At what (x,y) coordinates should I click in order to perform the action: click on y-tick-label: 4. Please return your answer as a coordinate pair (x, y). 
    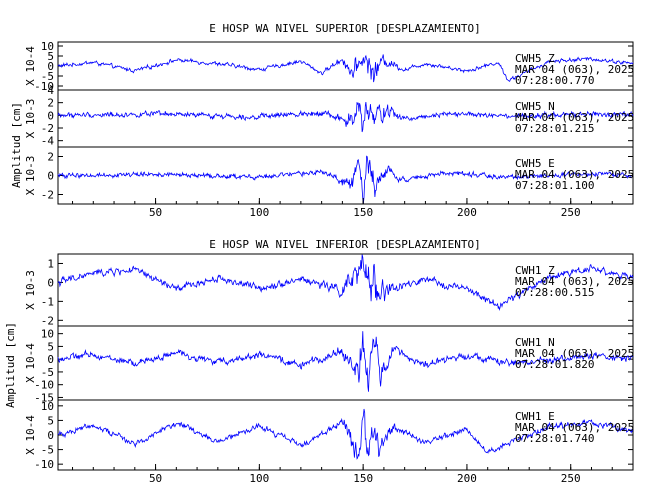
    Looking at the image, I should click on (50, 90).